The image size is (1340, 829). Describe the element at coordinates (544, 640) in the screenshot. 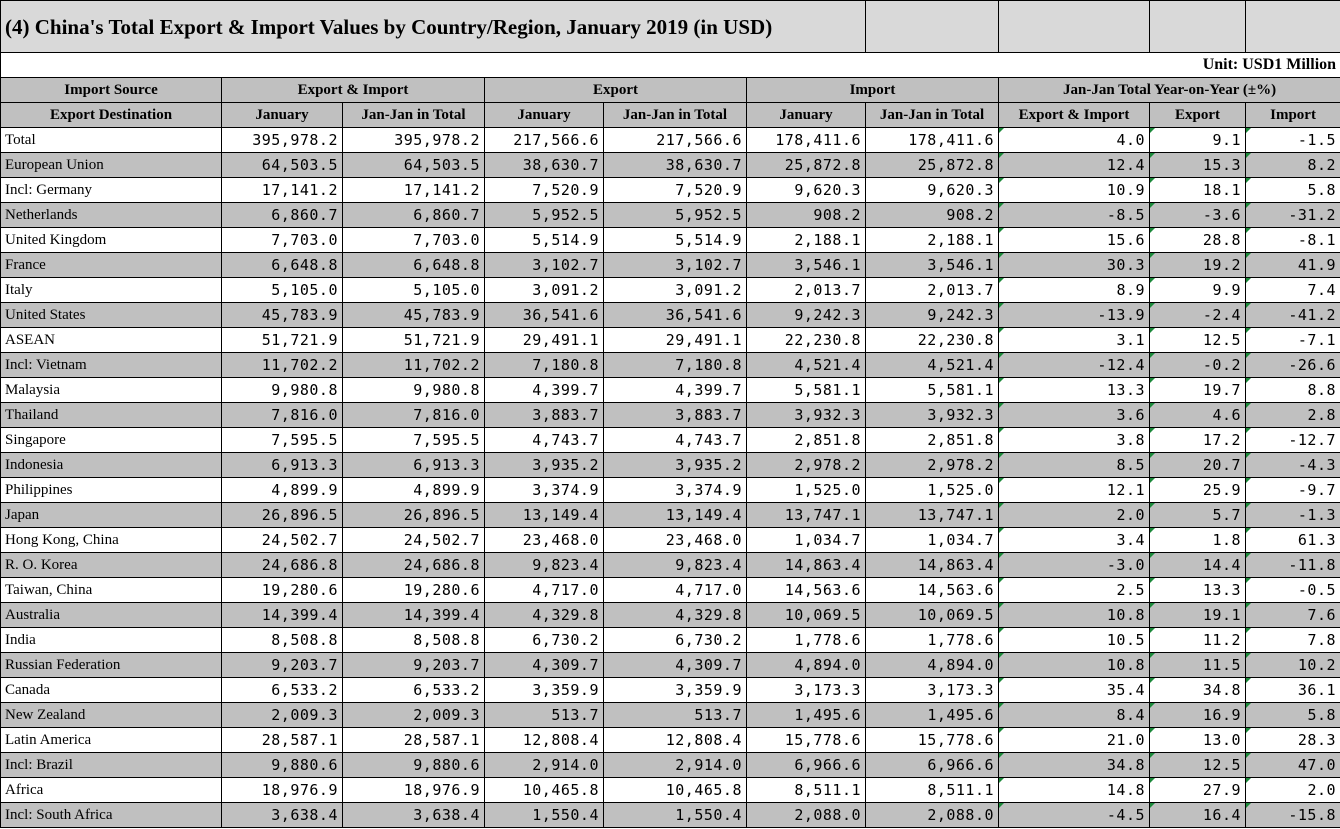

I see `cell-ex-january: 6,730.2` at that location.